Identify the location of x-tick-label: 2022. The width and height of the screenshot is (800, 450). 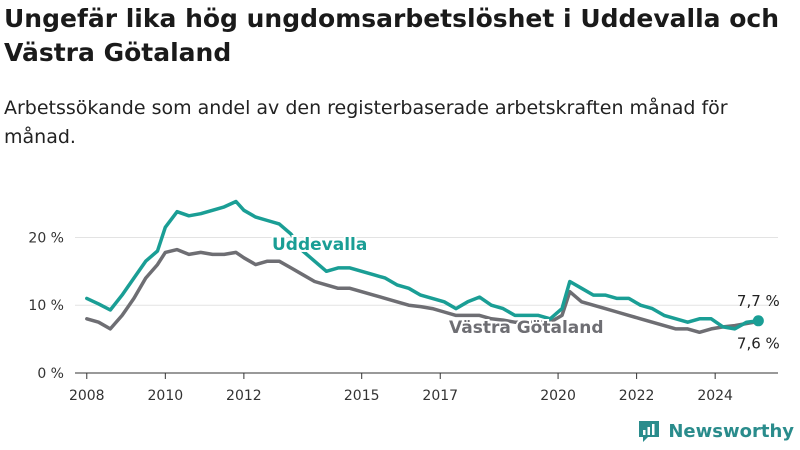
(637, 396).